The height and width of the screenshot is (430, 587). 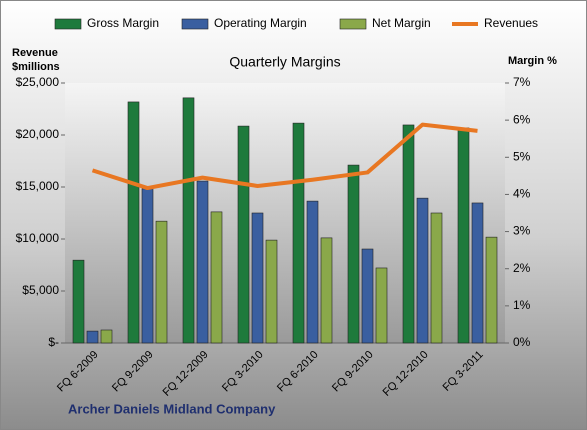 What do you see at coordinates (522, 268) in the screenshot?
I see `y2-tick-label: 2%` at bounding box center [522, 268].